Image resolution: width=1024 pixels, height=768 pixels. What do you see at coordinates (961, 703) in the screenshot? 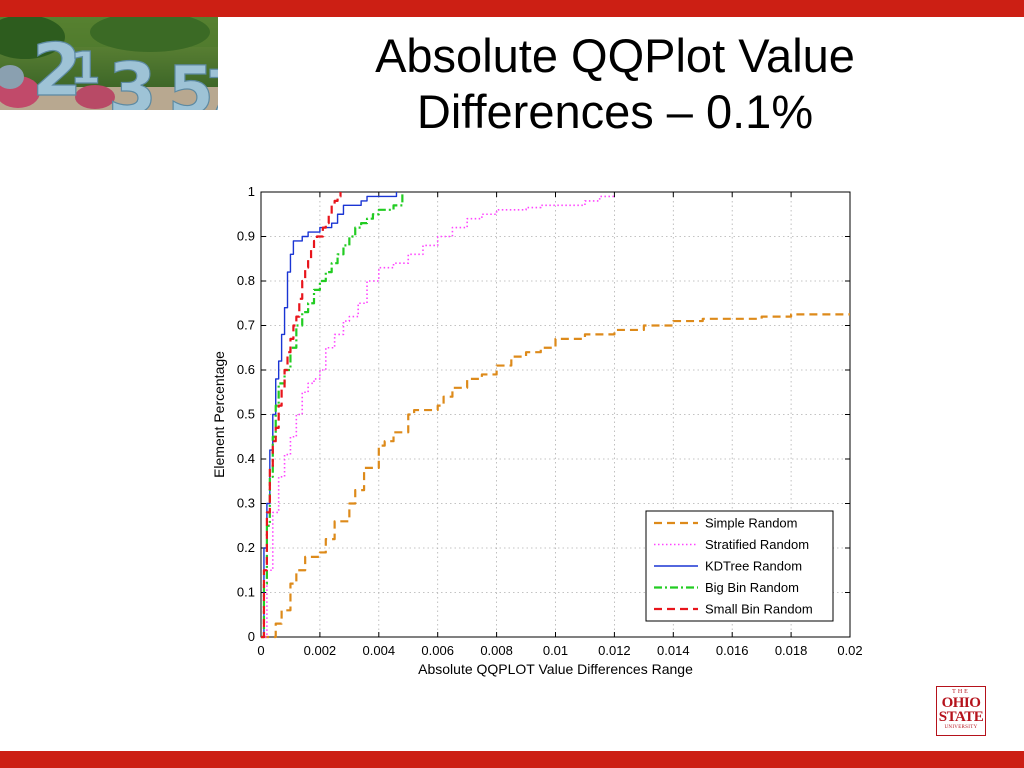
I see `logo-ohio: OHIO` at bounding box center [961, 703].